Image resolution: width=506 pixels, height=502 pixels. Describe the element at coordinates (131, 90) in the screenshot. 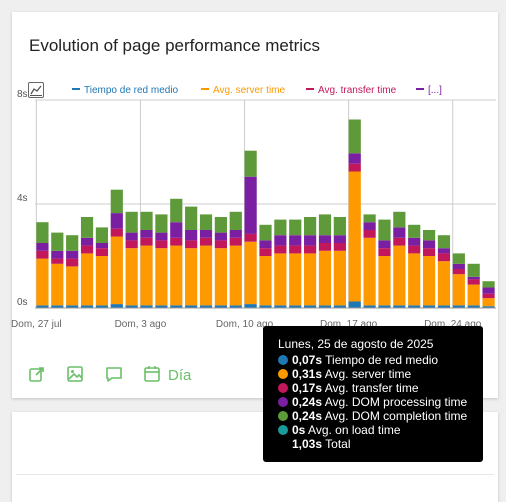

I see `legend-label: Tiempo de red medio` at that location.